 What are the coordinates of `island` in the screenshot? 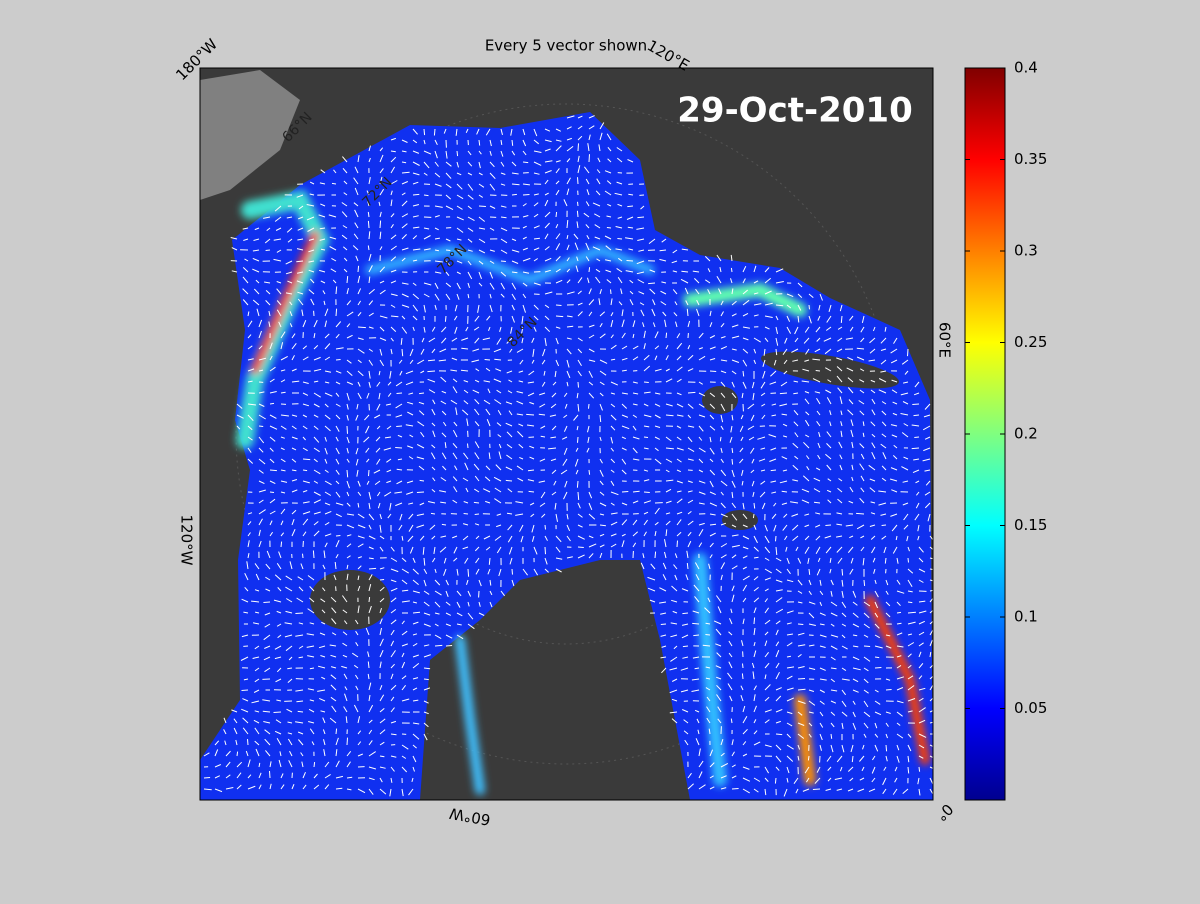 It's located at (740, 520).